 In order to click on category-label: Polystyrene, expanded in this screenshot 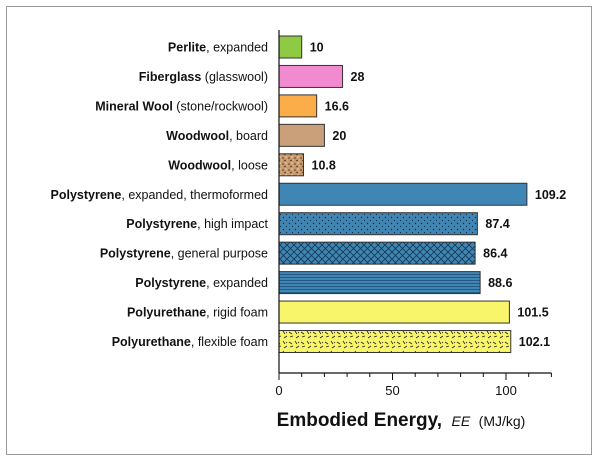, I will do `click(201, 283)`.